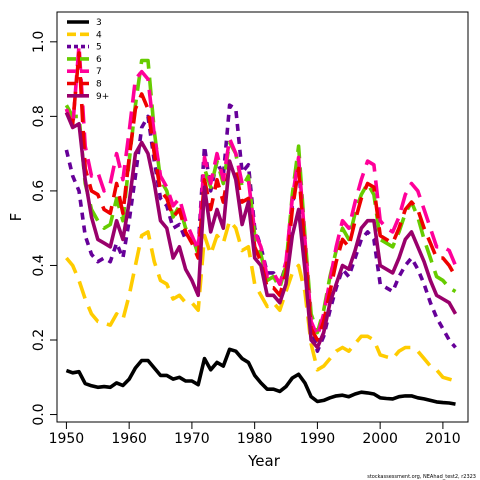  What do you see at coordinates (67, 439) in the screenshot?
I see `x-tick-label-1950: 1950` at bounding box center [67, 439].